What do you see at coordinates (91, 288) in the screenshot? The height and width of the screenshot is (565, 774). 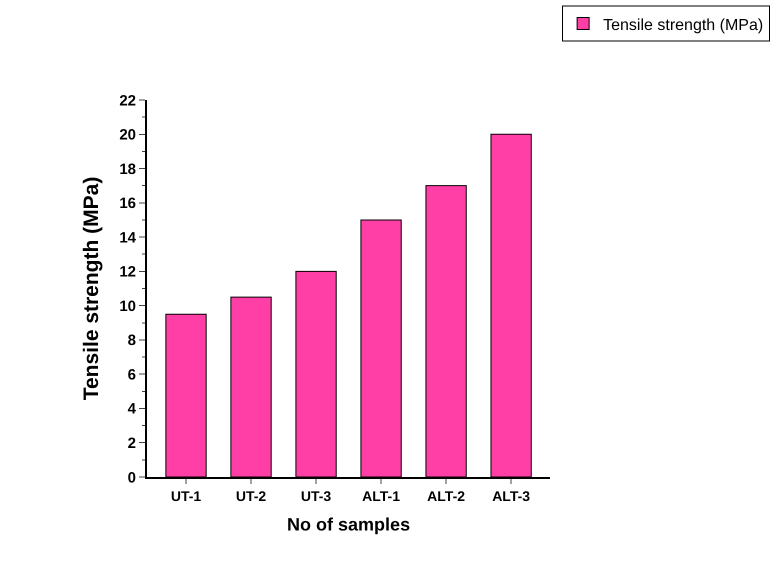 I see `y-axis-title: Tensile strength (MPa)` at bounding box center [91, 288].